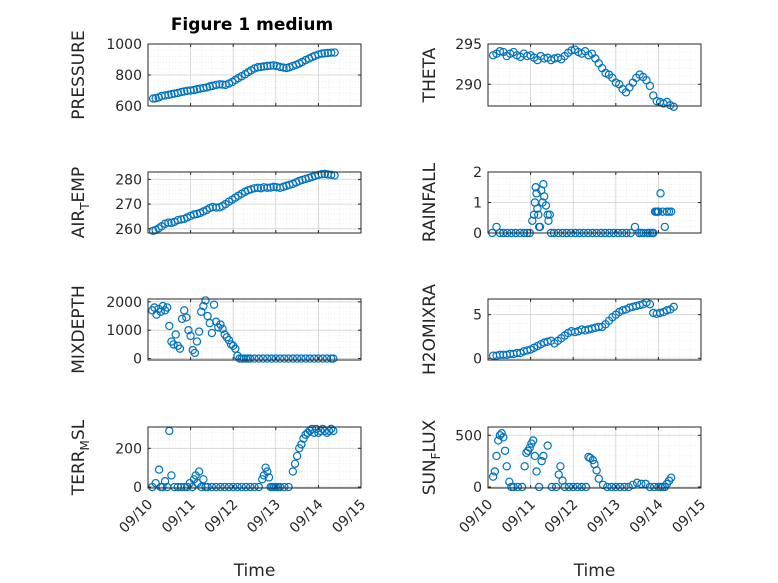 Image resolution: width=778 pixels, height=583 pixels. Describe the element at coordinates (80, 457) in the screenshot. I see `y-axis-label: TERRMSL` at that location.